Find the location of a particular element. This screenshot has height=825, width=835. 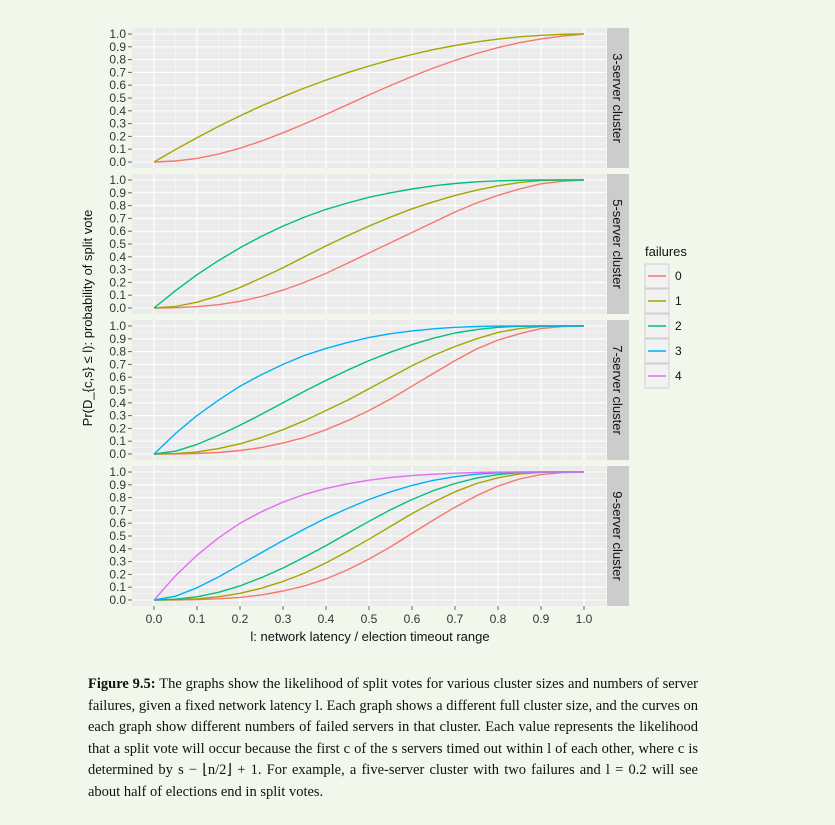

panel-strip-label: 9-server cluster is located at coordinates (617, 536).